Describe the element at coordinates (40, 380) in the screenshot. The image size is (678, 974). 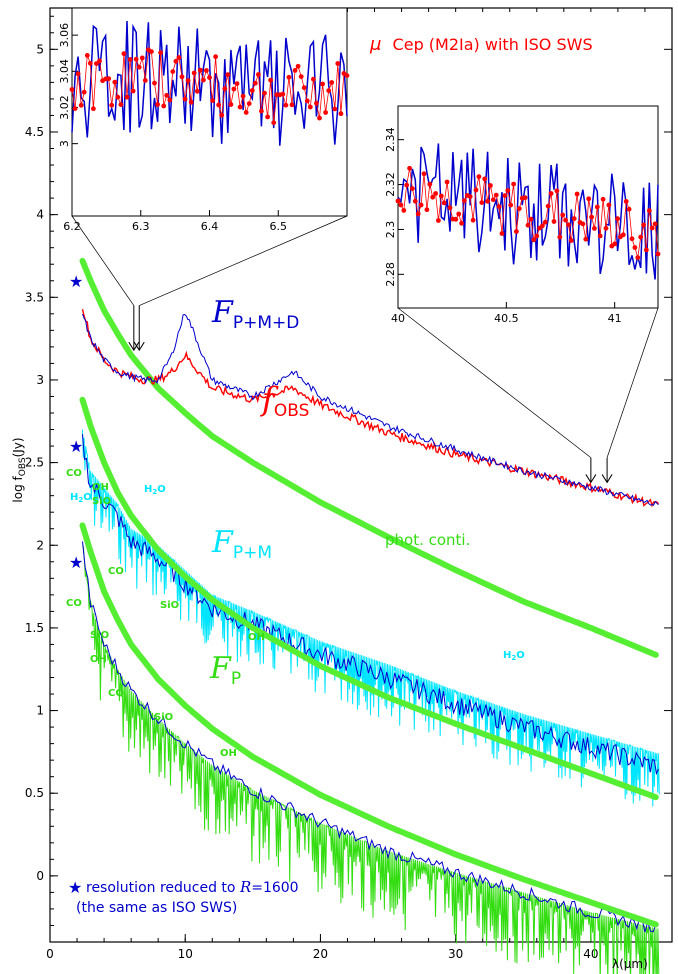
I see `y-tick-label: 3` at that location.